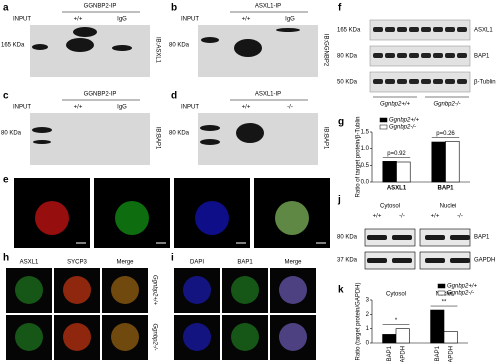 The image size is (500, 362). What do you see at coordinates (483, 31) in the screenshot?
I see `protein-label: ASXL1` at bounding box center [483, 31].